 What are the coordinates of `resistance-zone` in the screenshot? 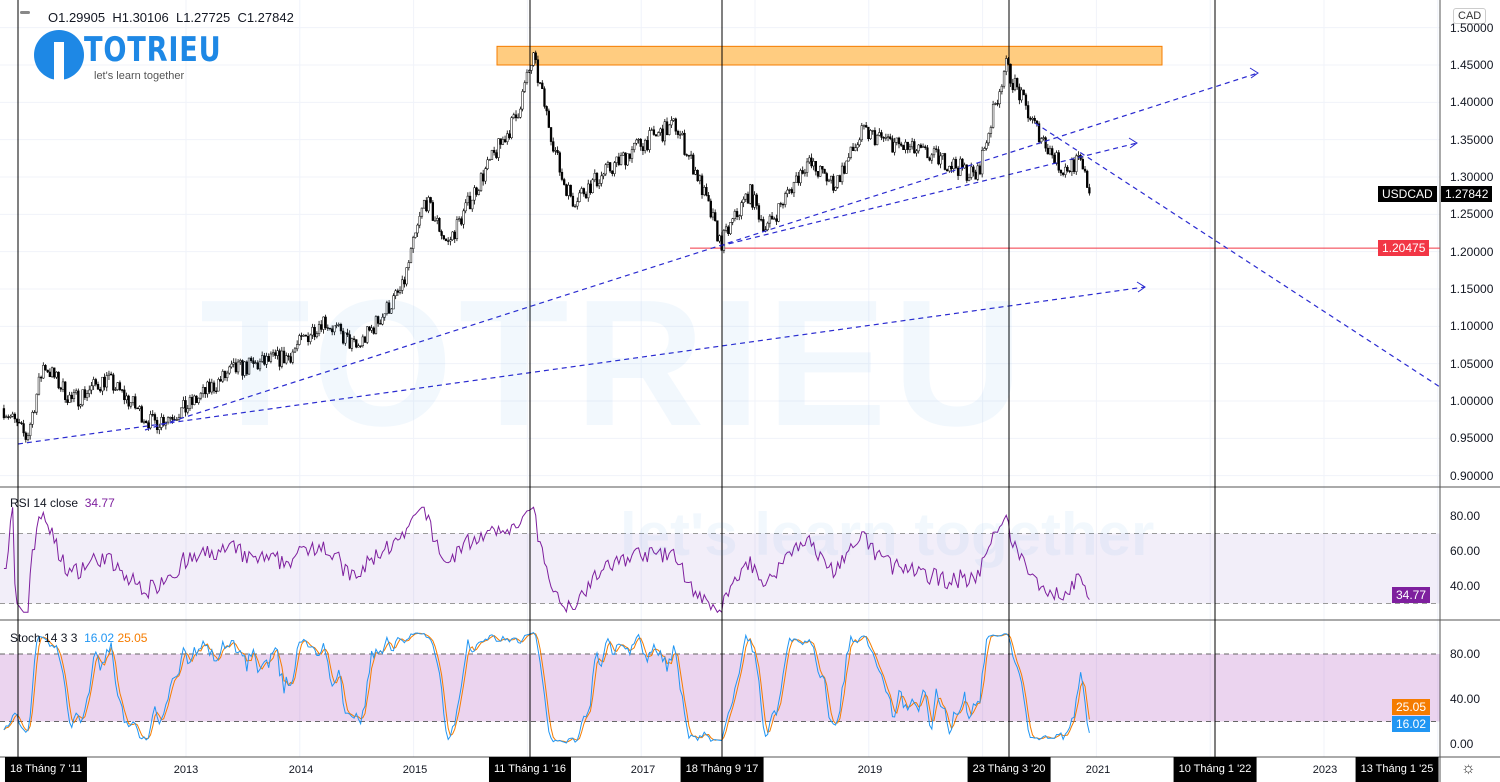 It's located at (829, 55).